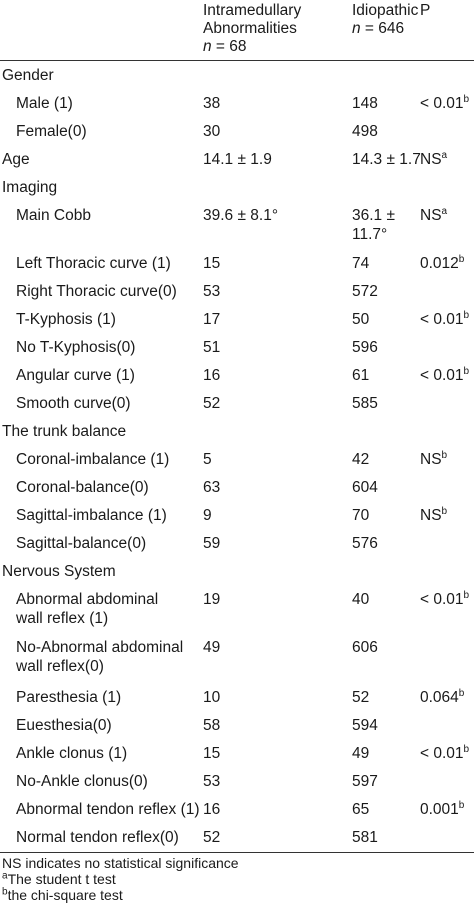  What do you see at coordinates (431, 515) in the screenshot?
I see `p-value-text: NS` at bounding box center [431, 515].